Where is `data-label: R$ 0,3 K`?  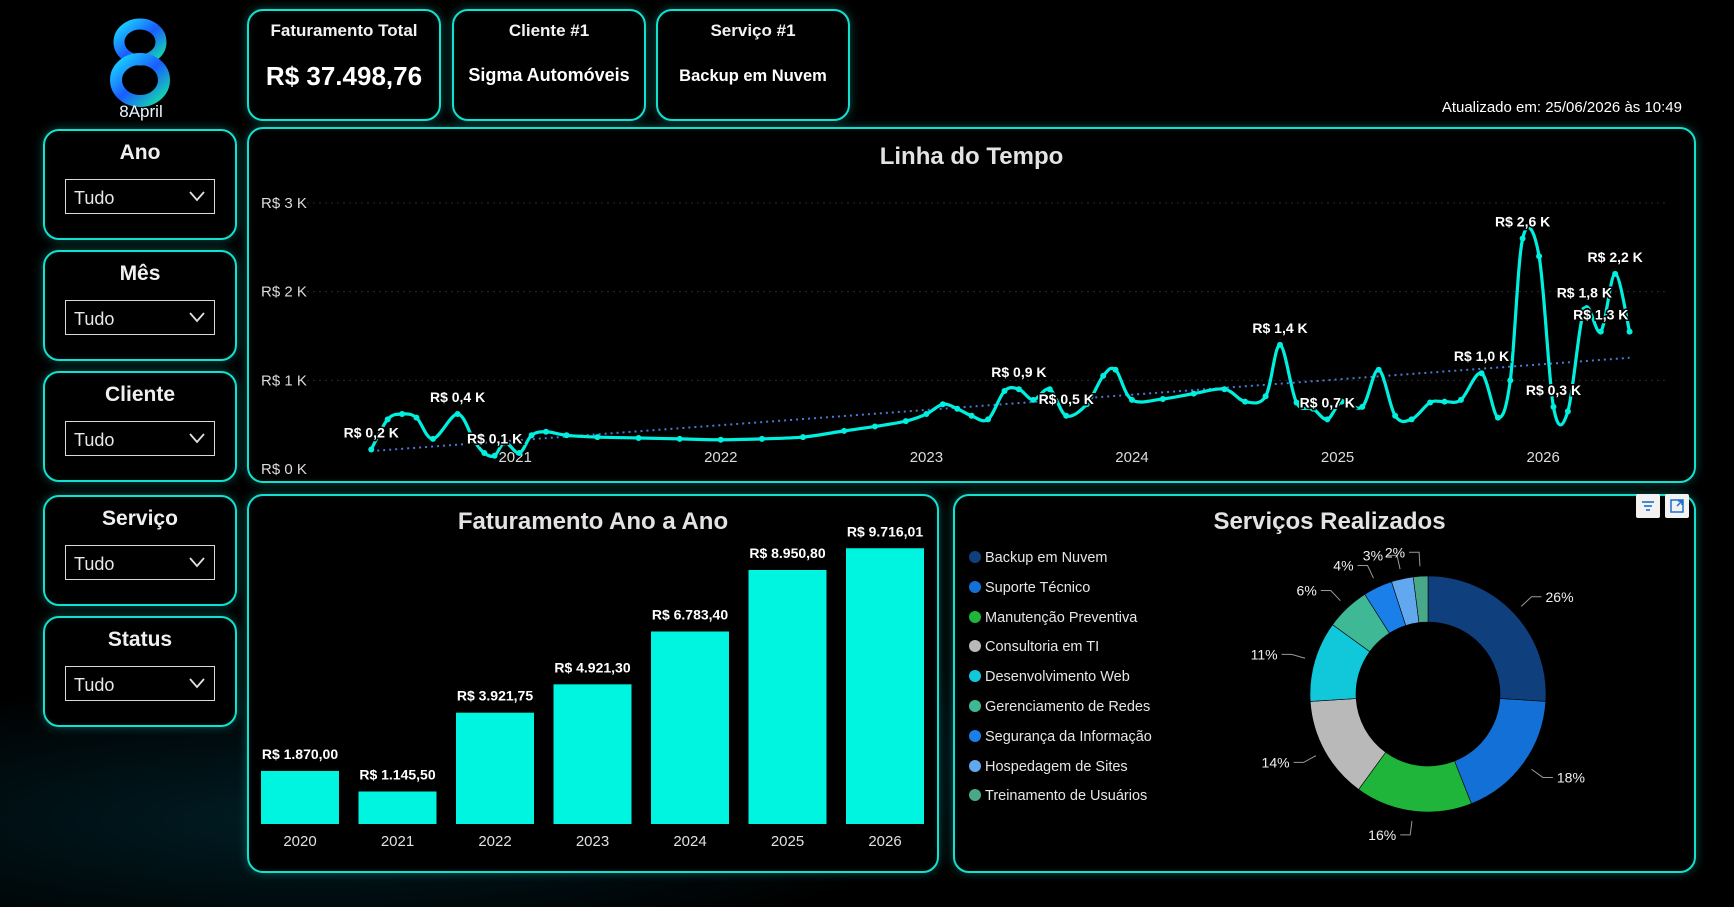 data-label: R$ 0,3 K is located at coordinates (1553, 390).